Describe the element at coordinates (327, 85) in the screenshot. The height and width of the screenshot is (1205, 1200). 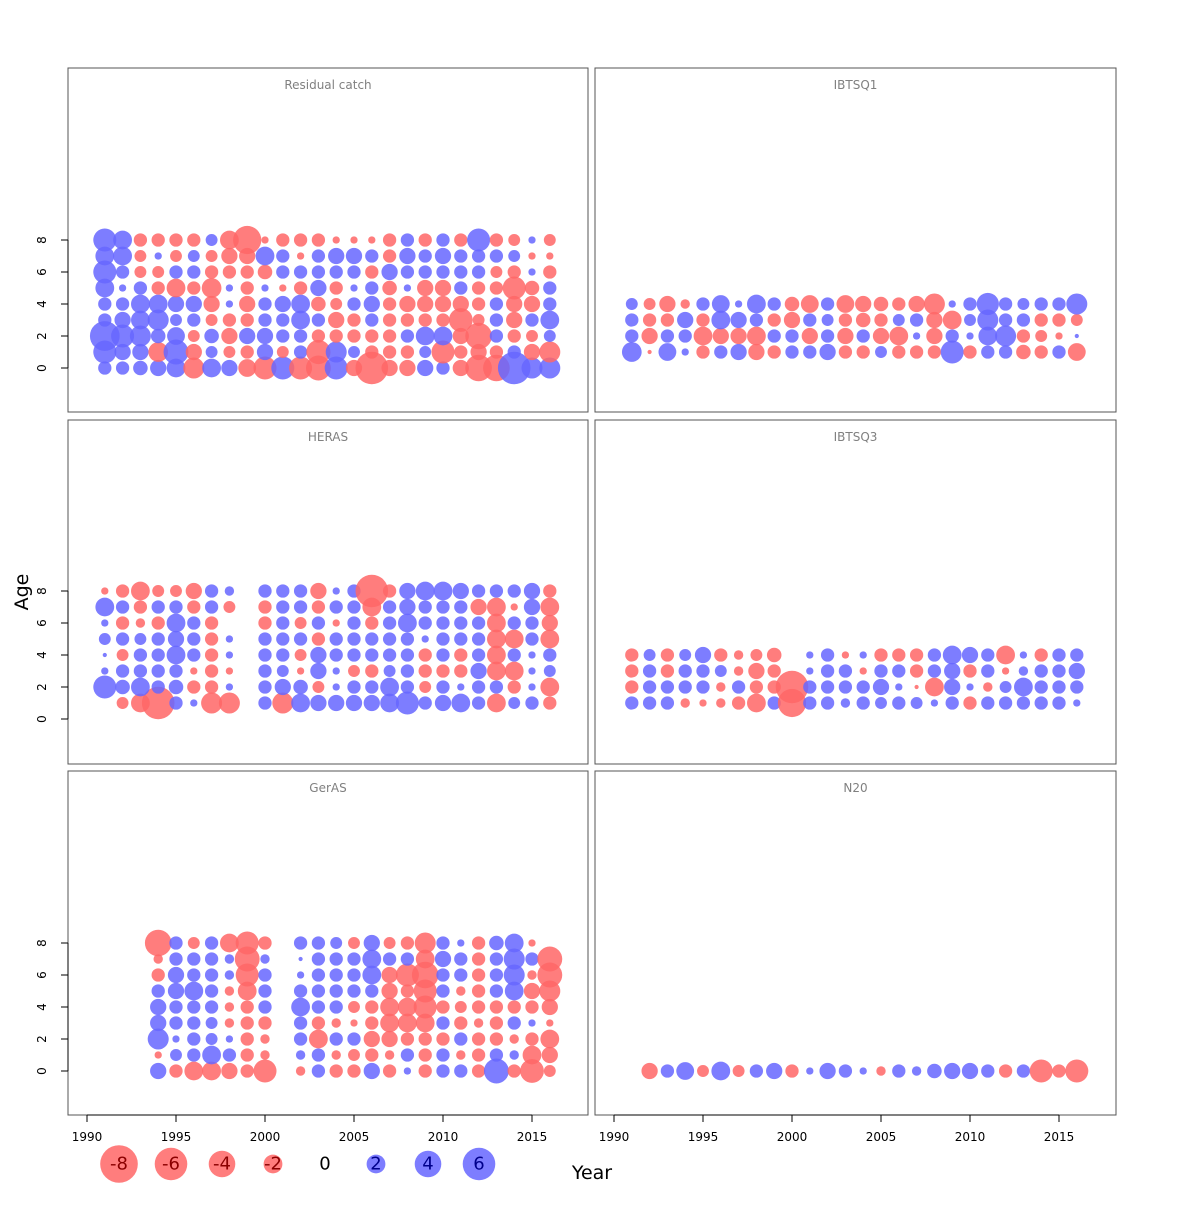
I see `panel-title: Residual catch` at that location.